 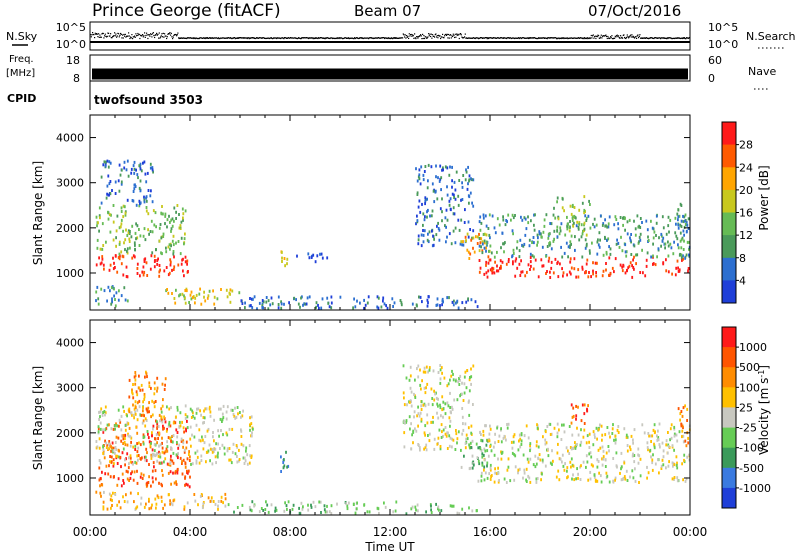 What do you see at coordinates (76, 78) in the screenshot?
I see `freq-tick-bottom: 8` at bounding box center [76, 78].